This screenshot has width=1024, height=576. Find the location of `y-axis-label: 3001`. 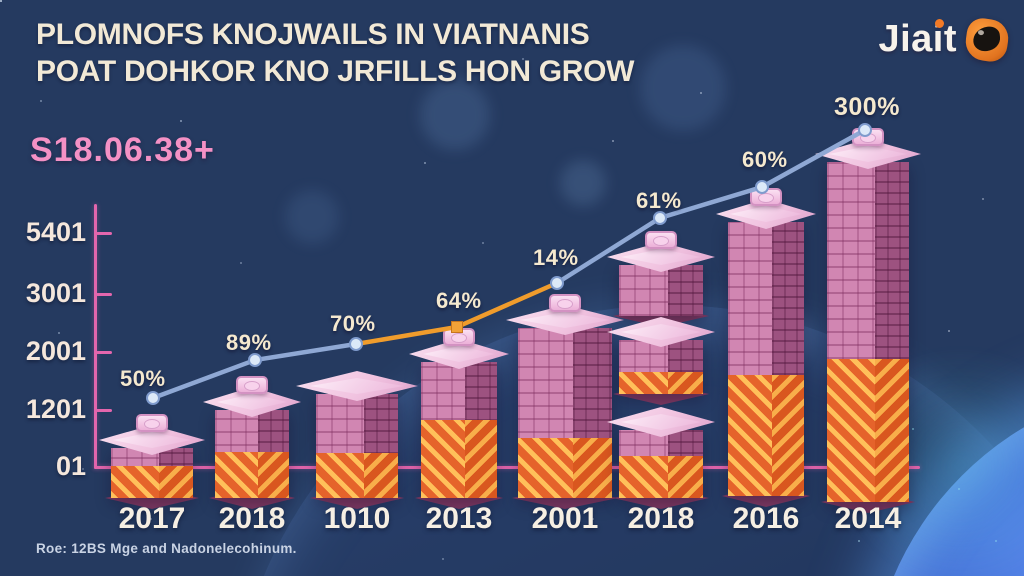

y-axis-label: 3001 is located at coordinates (55, 293).